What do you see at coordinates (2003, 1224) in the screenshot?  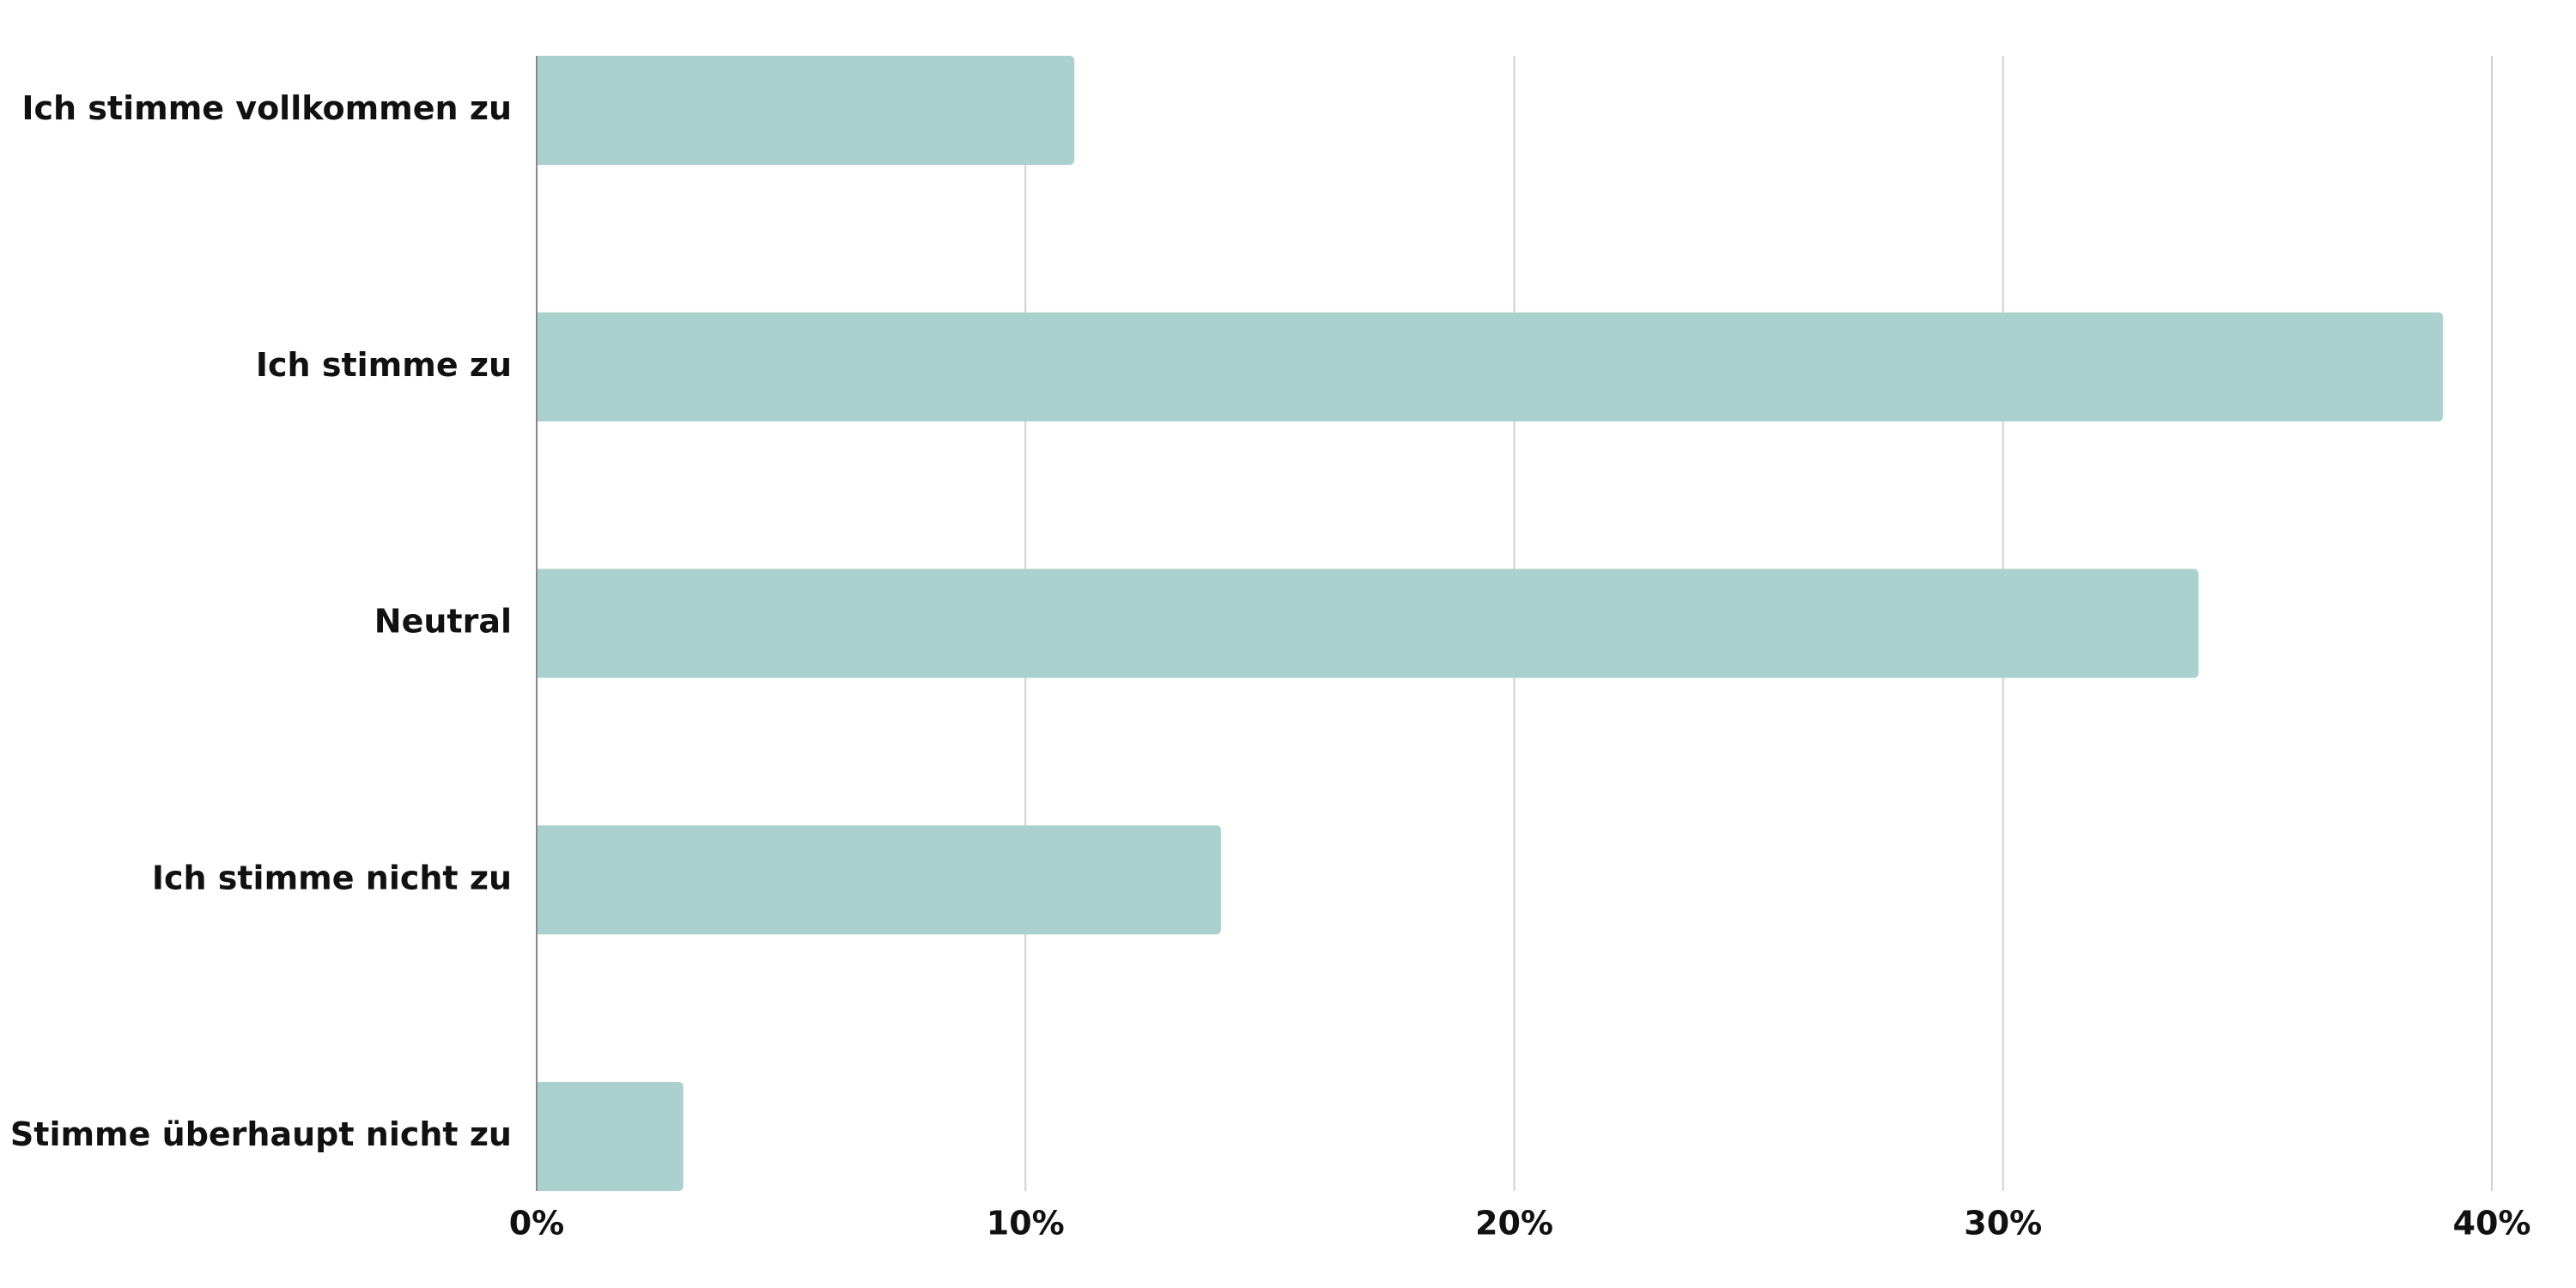 I see `x-tick-label: 30%` at bounding box center [2003, 1224].